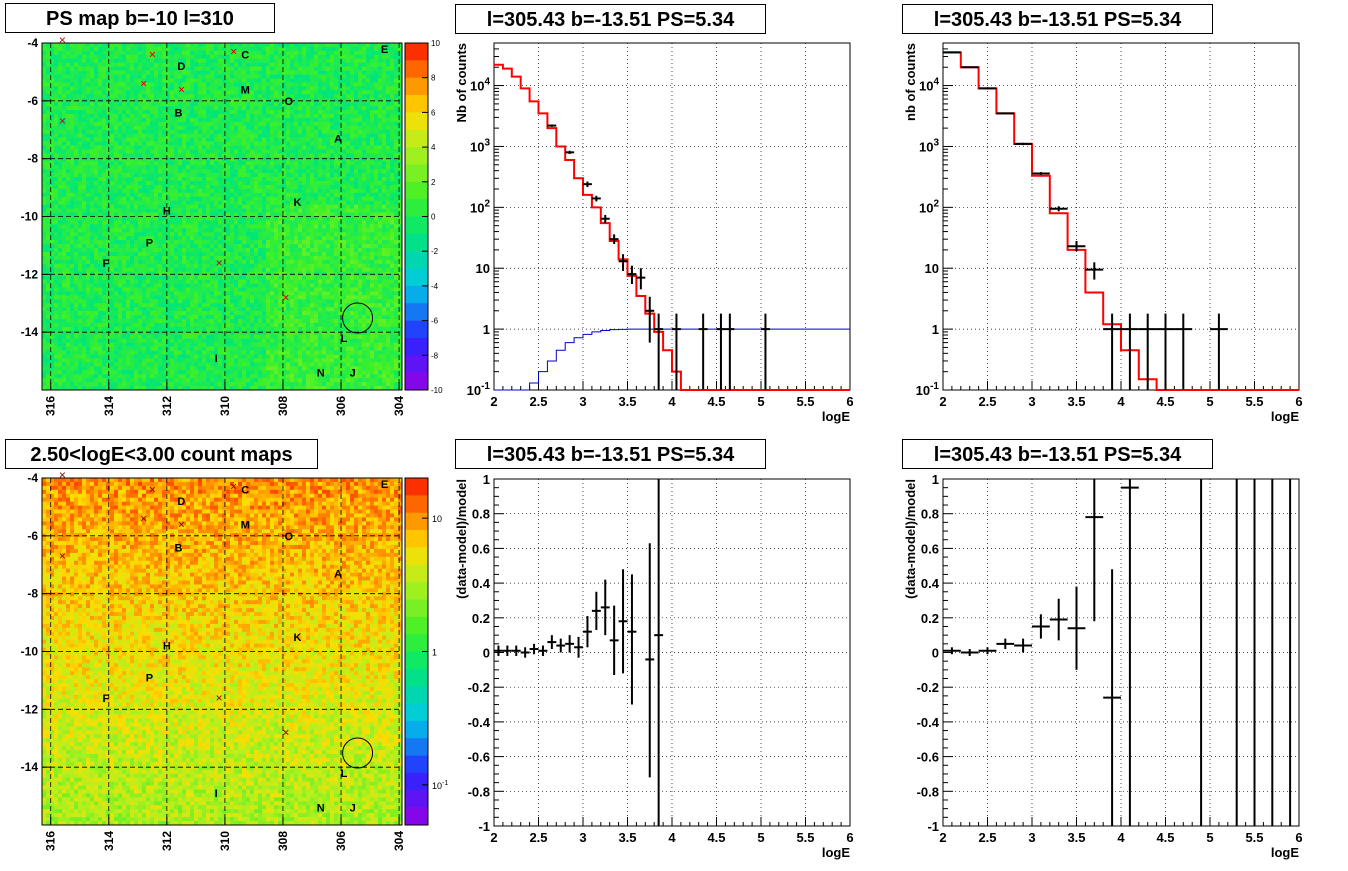  What do you see at coordinates (928, 722) in the screenshot?
I see `residual2-ytick-label: -0.4` at bounding box center [928, 722].